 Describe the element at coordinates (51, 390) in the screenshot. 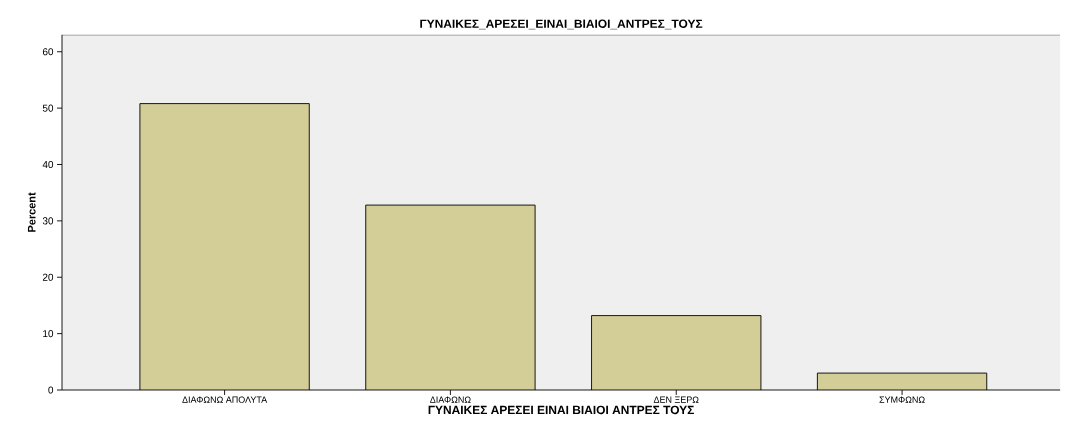

I see `y-tick-label: 0` at that location.